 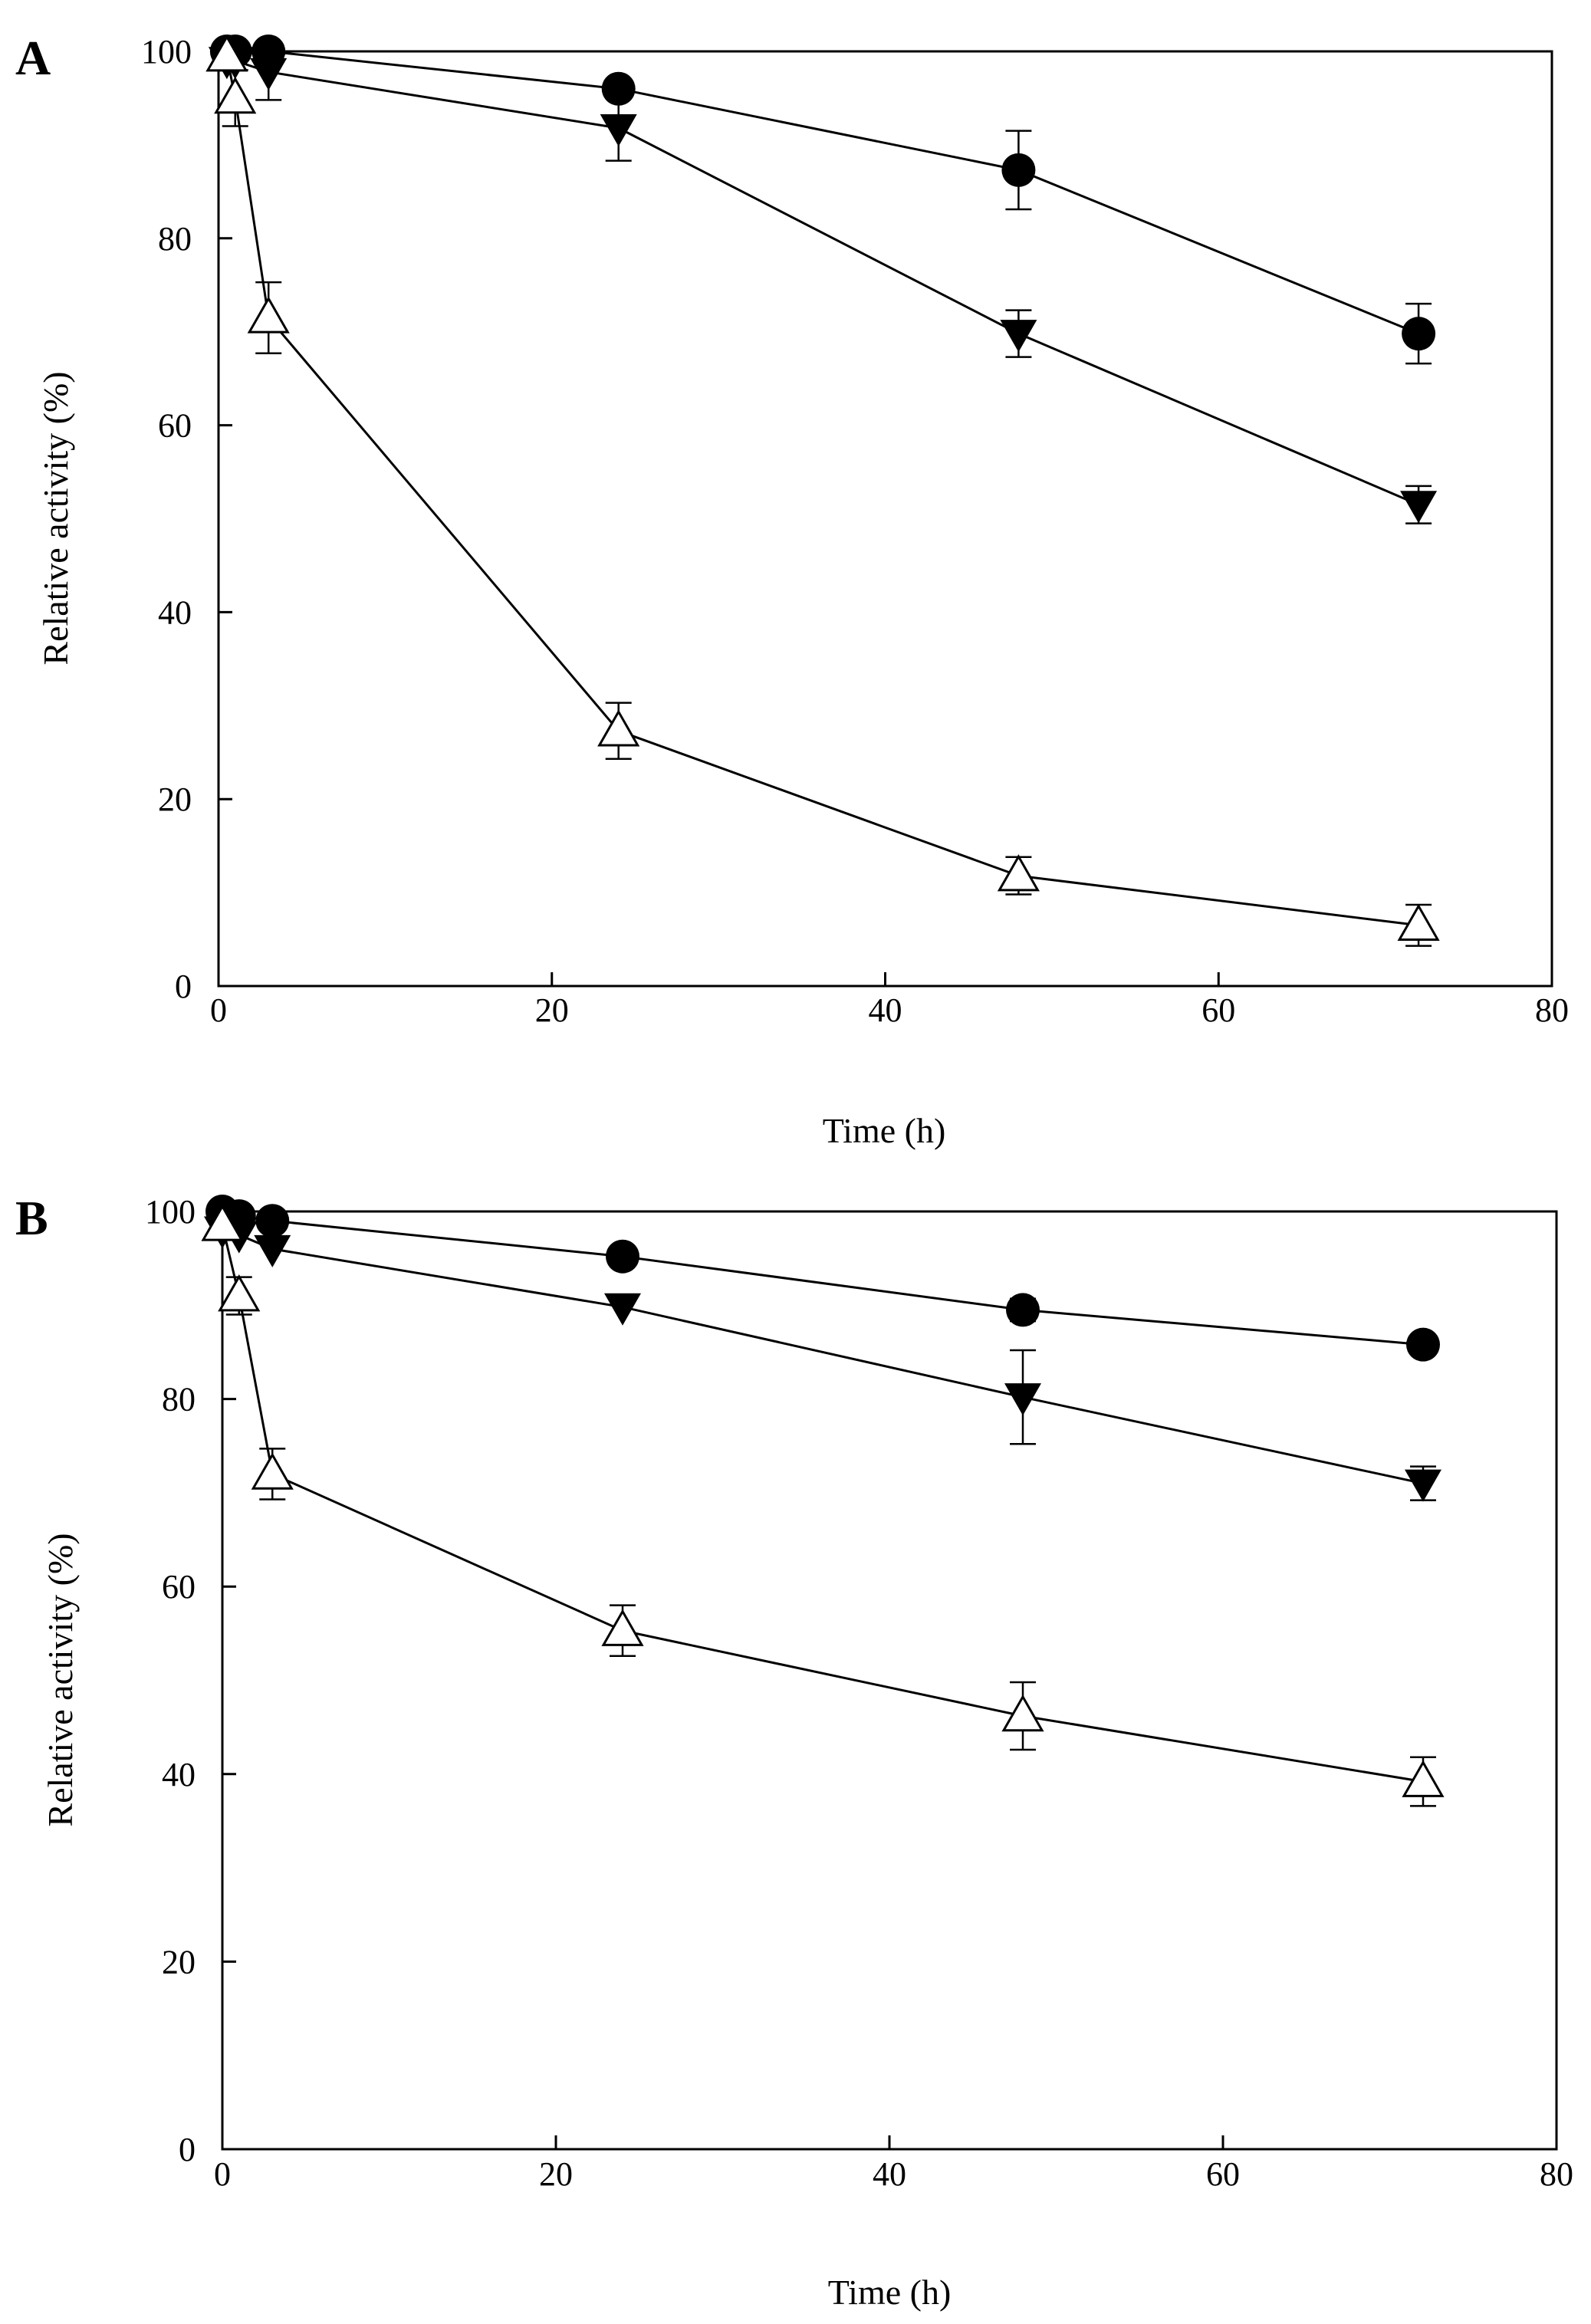 I want to click on x-axis-label-b: Time (h), so click(x=890, y=2292).